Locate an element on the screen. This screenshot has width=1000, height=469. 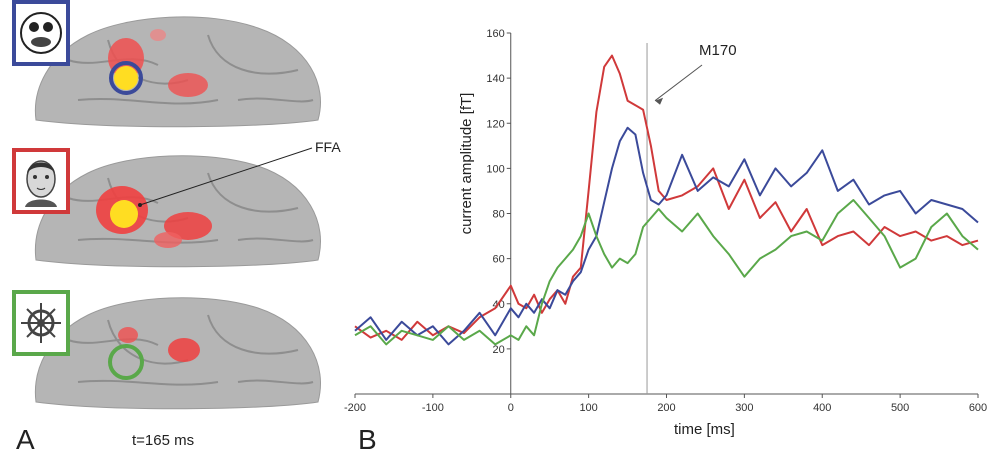
x-tick-label: 0 is located at coordinates (511, 408).